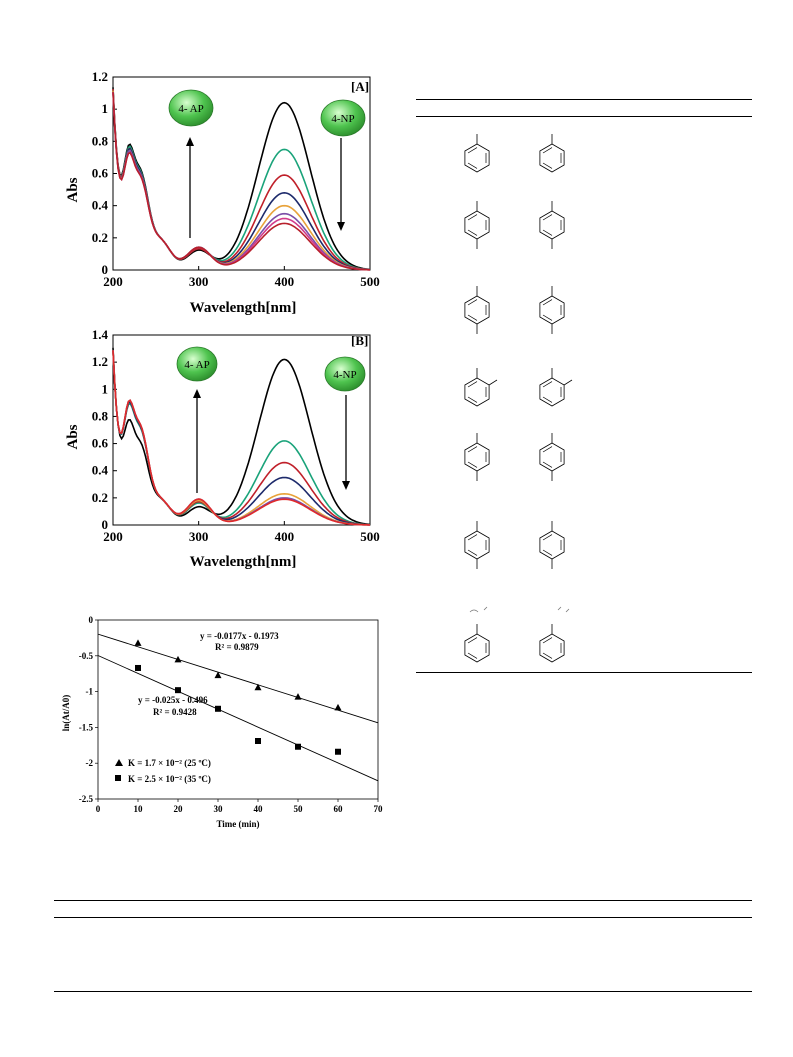 The width and height of the screenshot is (793, 1057). Describe the element at coordinates (403, 991) in the screenshot. I see `bottom-table-bottom-rule` at that location.